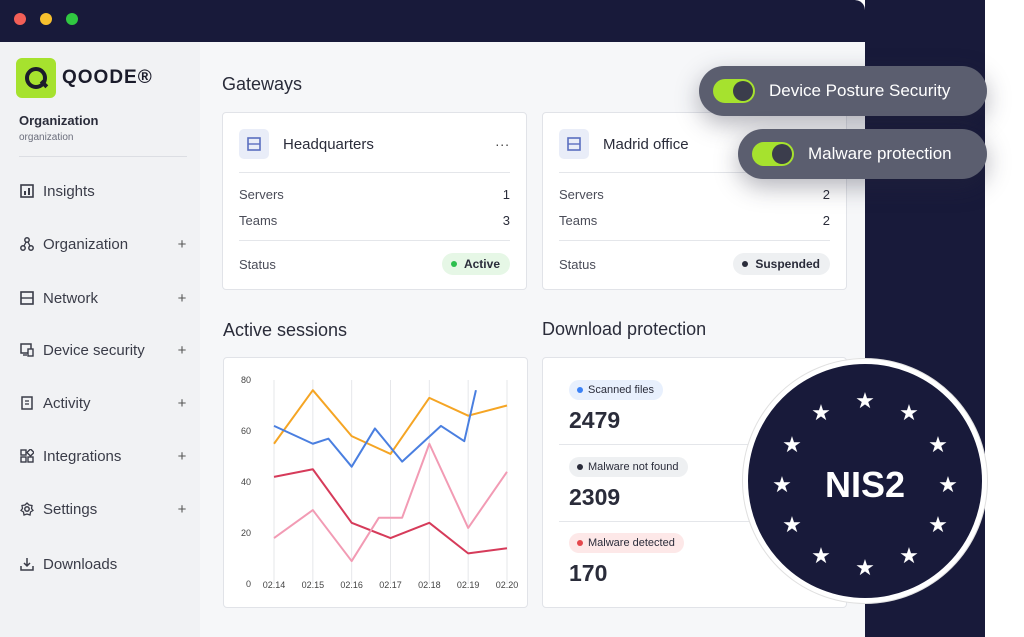 The height and width of the screenshot is (637, 1024). What do you see at coordinates (246, 482) in the screenshot?
I see `y-tick-label: 40` at bounding box center [246, 482].